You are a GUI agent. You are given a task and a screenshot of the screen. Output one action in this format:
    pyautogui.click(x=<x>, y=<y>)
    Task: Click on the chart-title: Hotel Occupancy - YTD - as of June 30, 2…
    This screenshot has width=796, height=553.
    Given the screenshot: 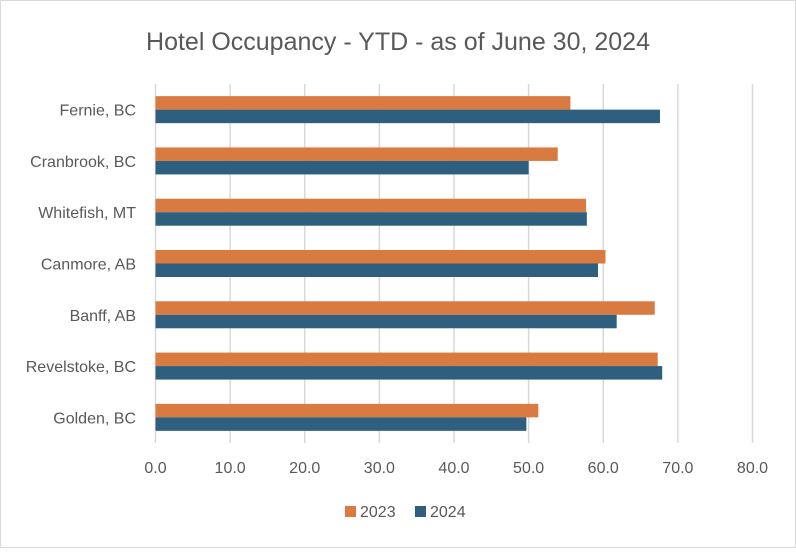 What is the action you would take?
    pyautogui.click(x=398, y=42)
    